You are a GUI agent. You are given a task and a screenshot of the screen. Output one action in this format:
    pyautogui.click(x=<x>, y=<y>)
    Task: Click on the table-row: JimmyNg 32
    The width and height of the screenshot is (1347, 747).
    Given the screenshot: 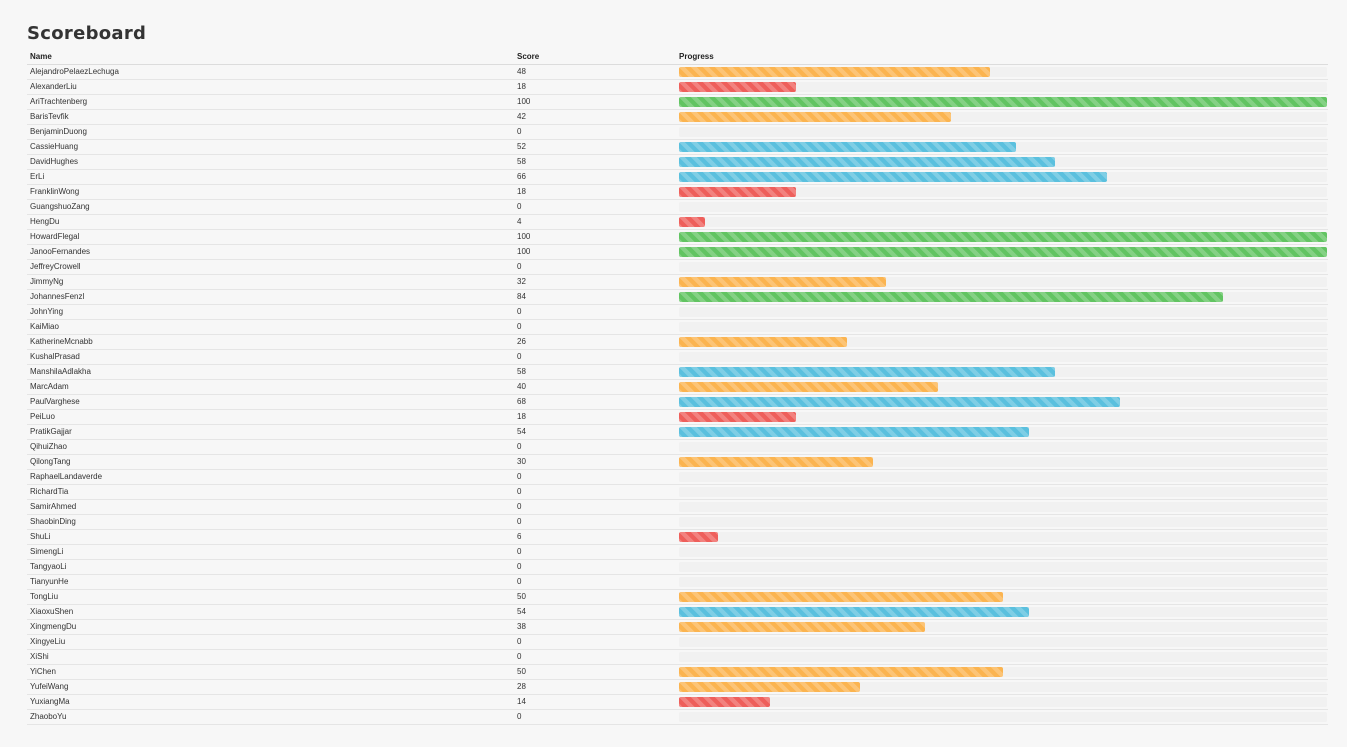 What is the action you would take?
    pyautogui.click(x=677, y=282)
    